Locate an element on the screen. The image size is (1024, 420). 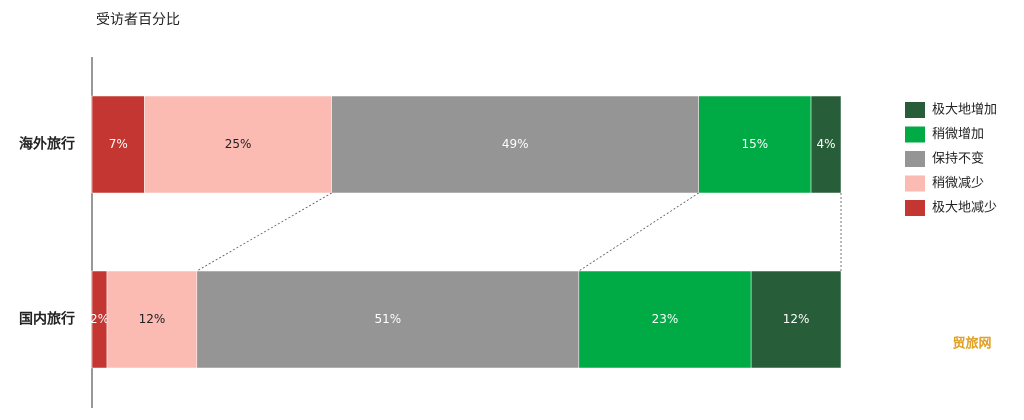
watermark: 贸旅网 is located at coordinates (971, 344).